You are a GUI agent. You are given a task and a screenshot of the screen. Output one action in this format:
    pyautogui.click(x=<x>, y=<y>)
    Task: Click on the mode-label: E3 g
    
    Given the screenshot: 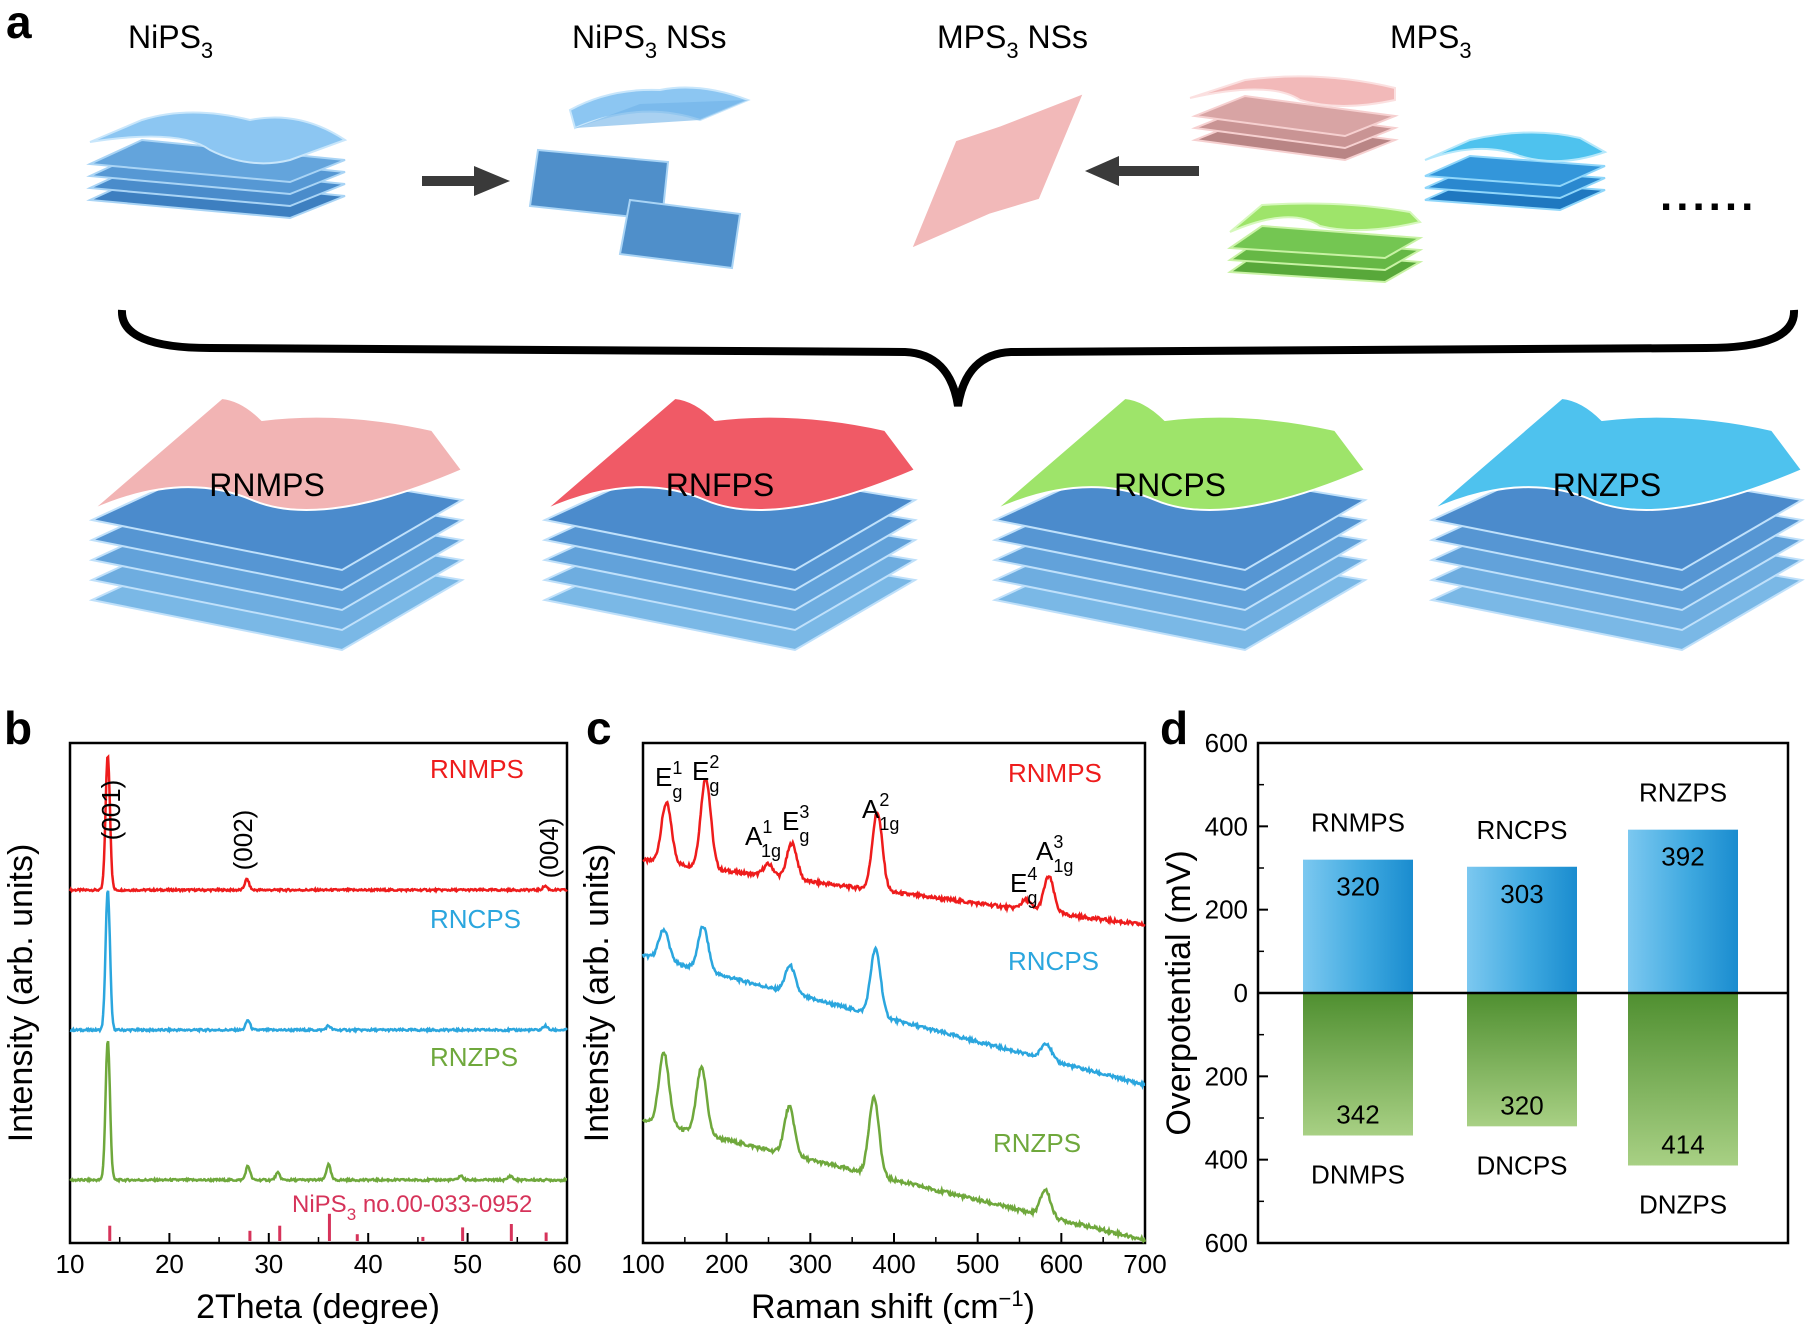 What is the action you would take?
    pyautogui.click(x=795, y=824)
    